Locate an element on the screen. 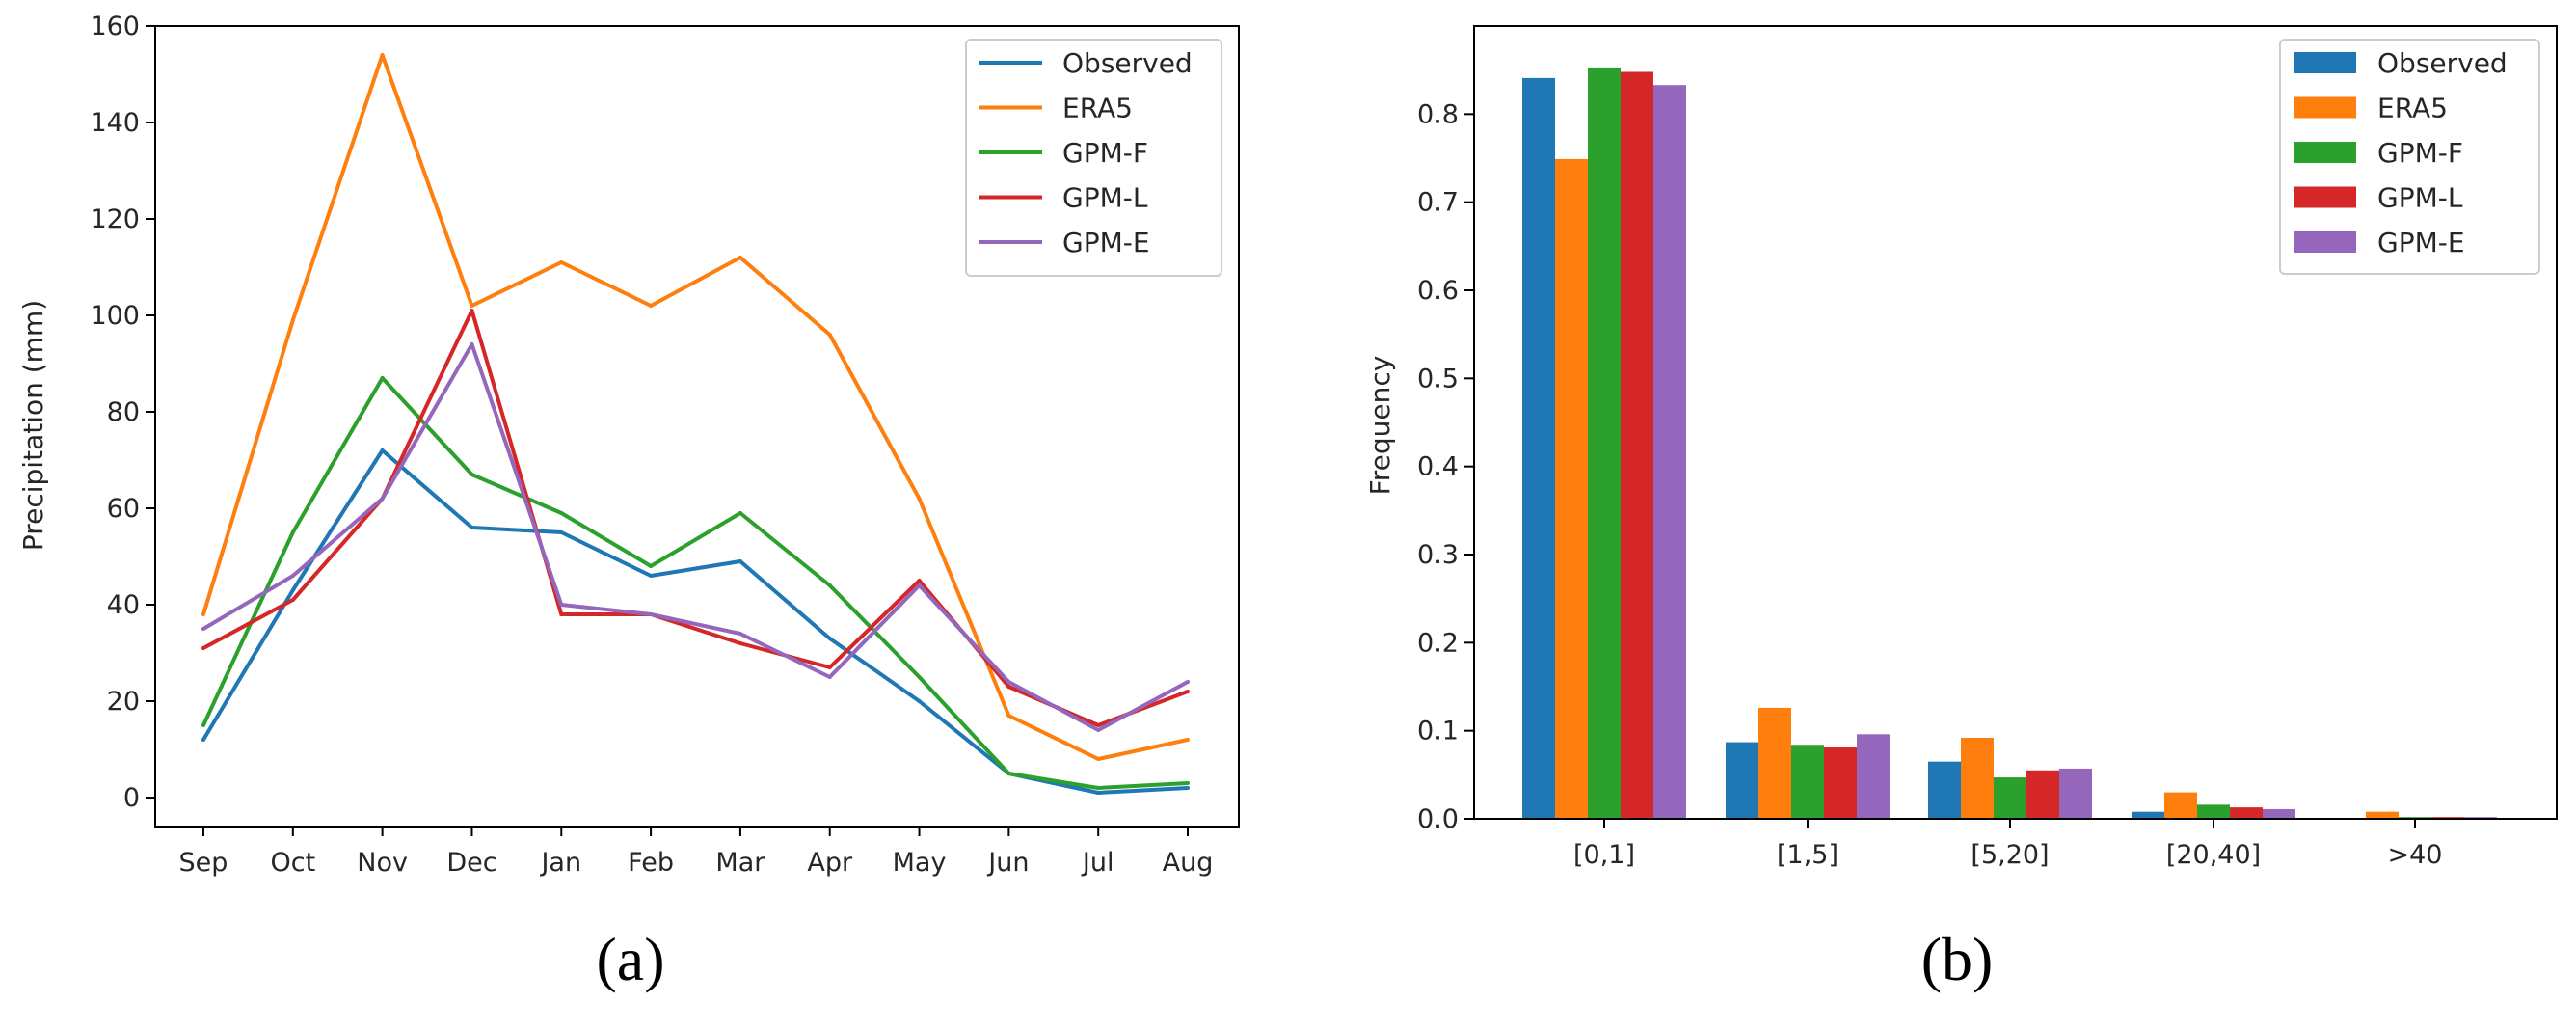 This screenshot has height=1031, width=2576. chart-b-x-tick-label: >40 is located at coordinates (2415, 855).